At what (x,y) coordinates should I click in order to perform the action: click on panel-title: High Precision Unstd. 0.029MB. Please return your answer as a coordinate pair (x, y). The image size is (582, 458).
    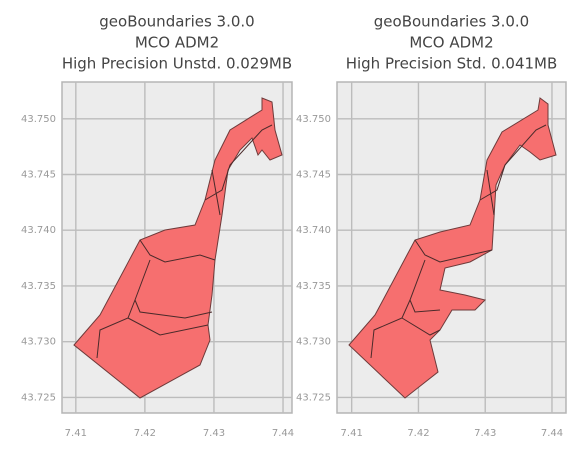
    Looking at the image, I should click on (177, 64).